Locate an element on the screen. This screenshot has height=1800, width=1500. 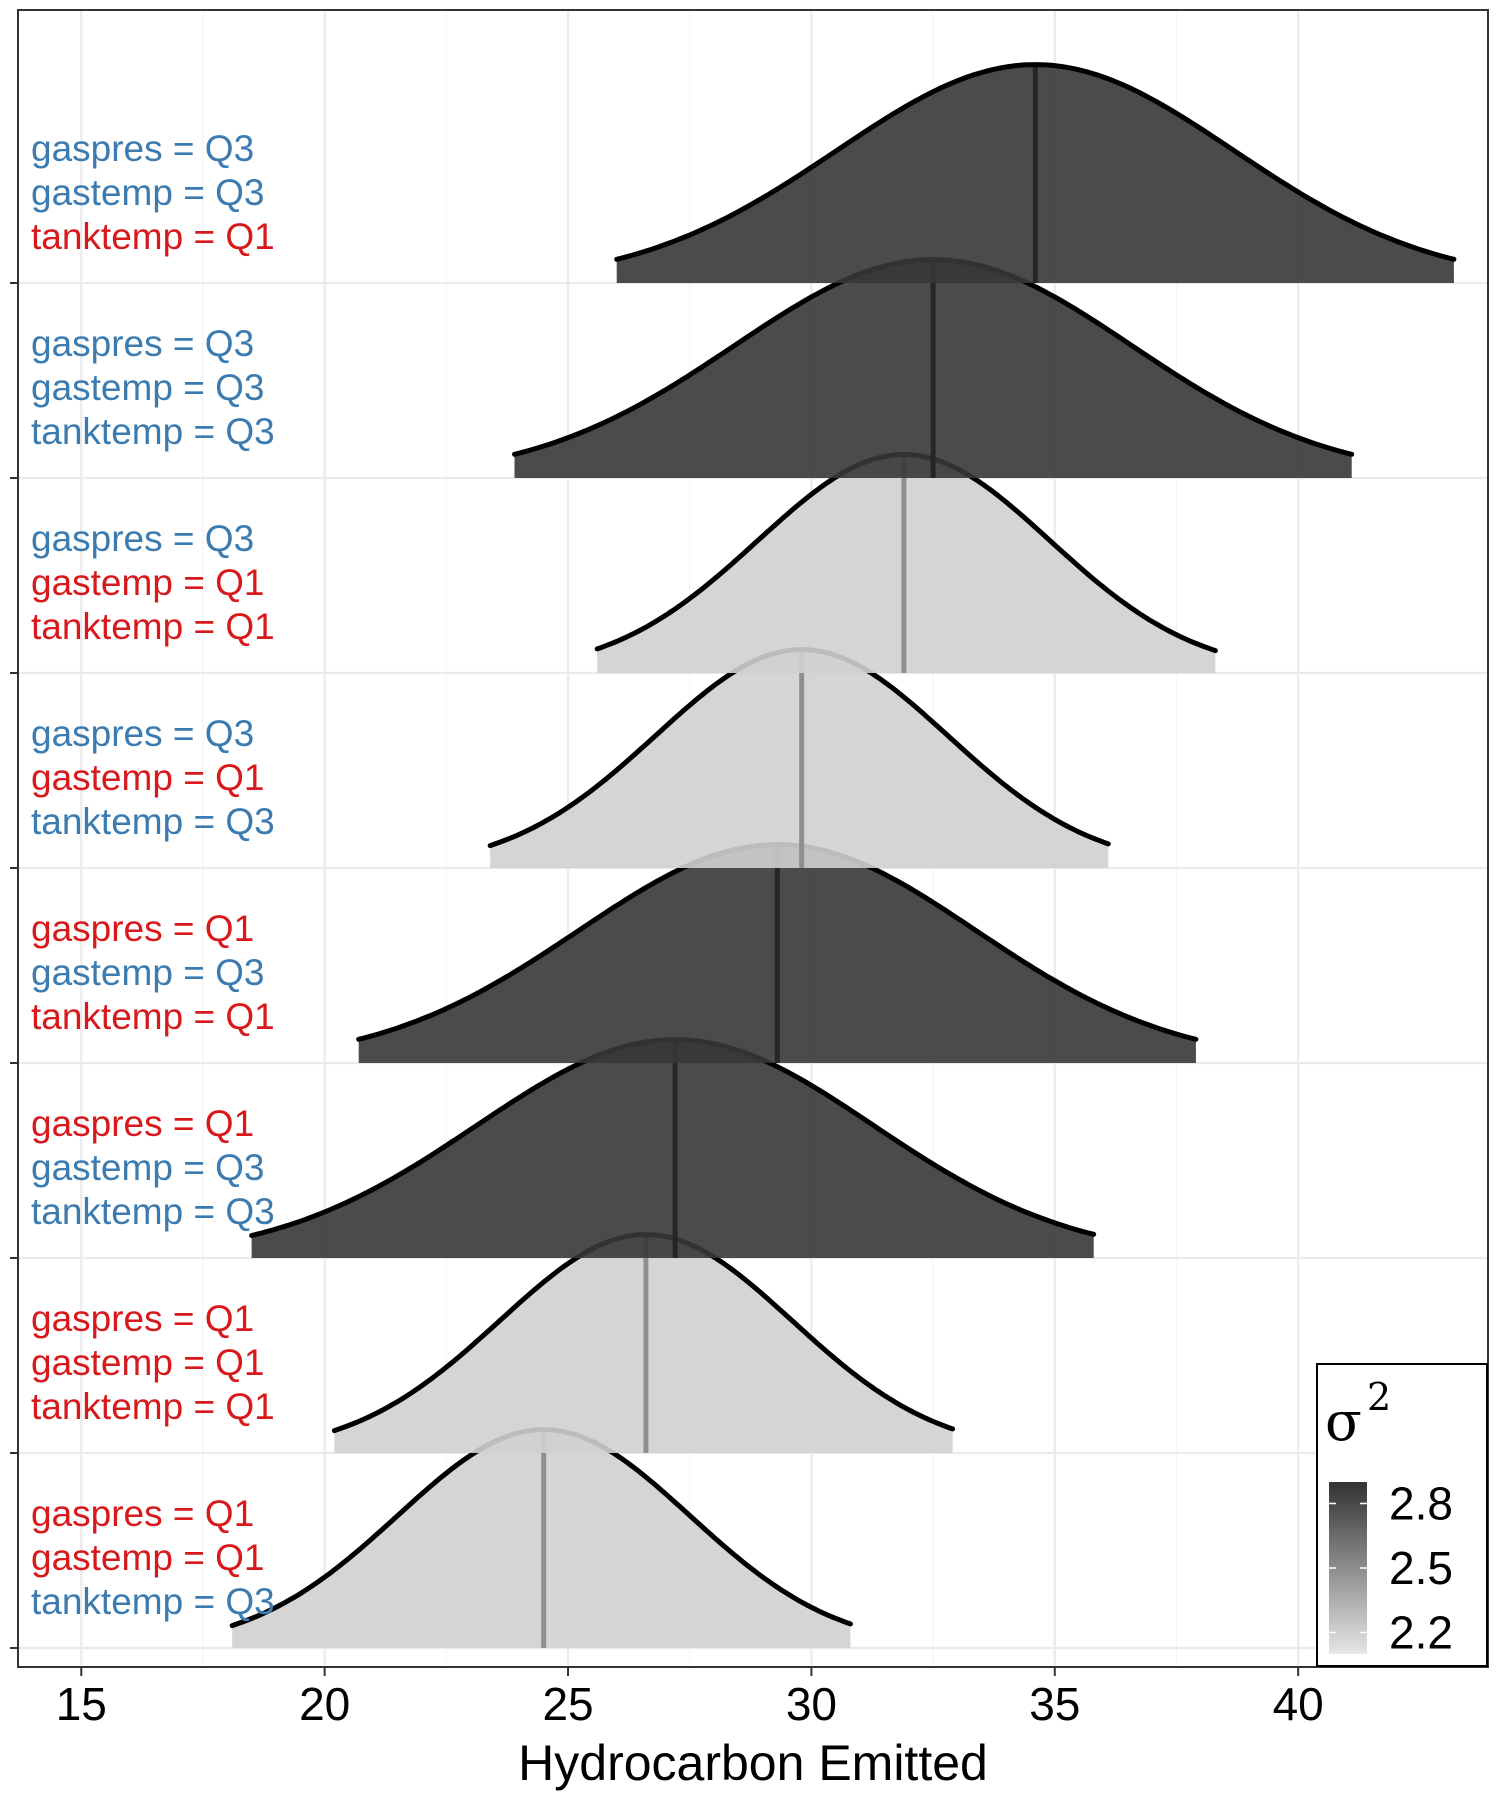
x-tick-label: 35 is located at coordinates (1054, 1704).